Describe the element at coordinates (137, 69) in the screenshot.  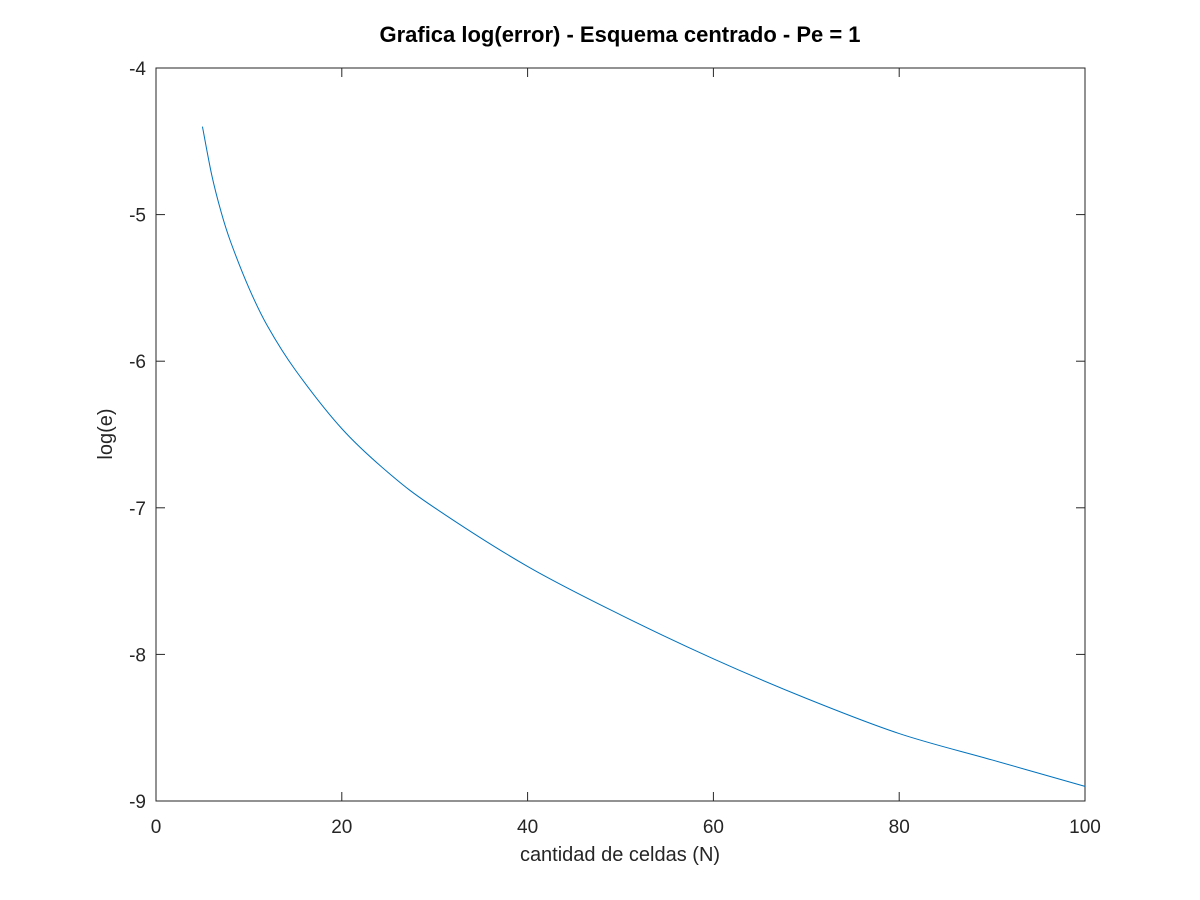
I see `y-tick-label: -4` at that location.